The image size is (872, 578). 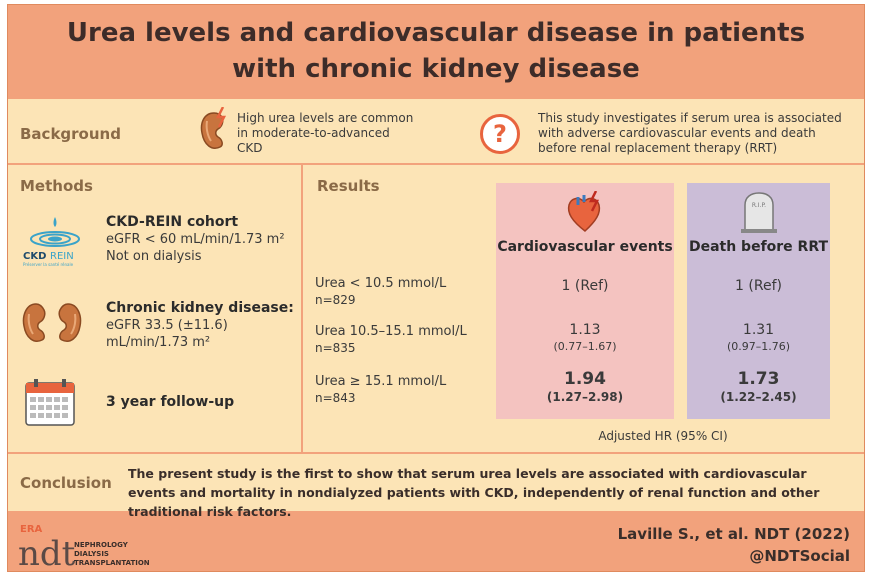 What do you see at coordinates (170, 402) in the screenshot?
I see `followup-heading: 3 year follow-up` at bounding box center [170, 402].